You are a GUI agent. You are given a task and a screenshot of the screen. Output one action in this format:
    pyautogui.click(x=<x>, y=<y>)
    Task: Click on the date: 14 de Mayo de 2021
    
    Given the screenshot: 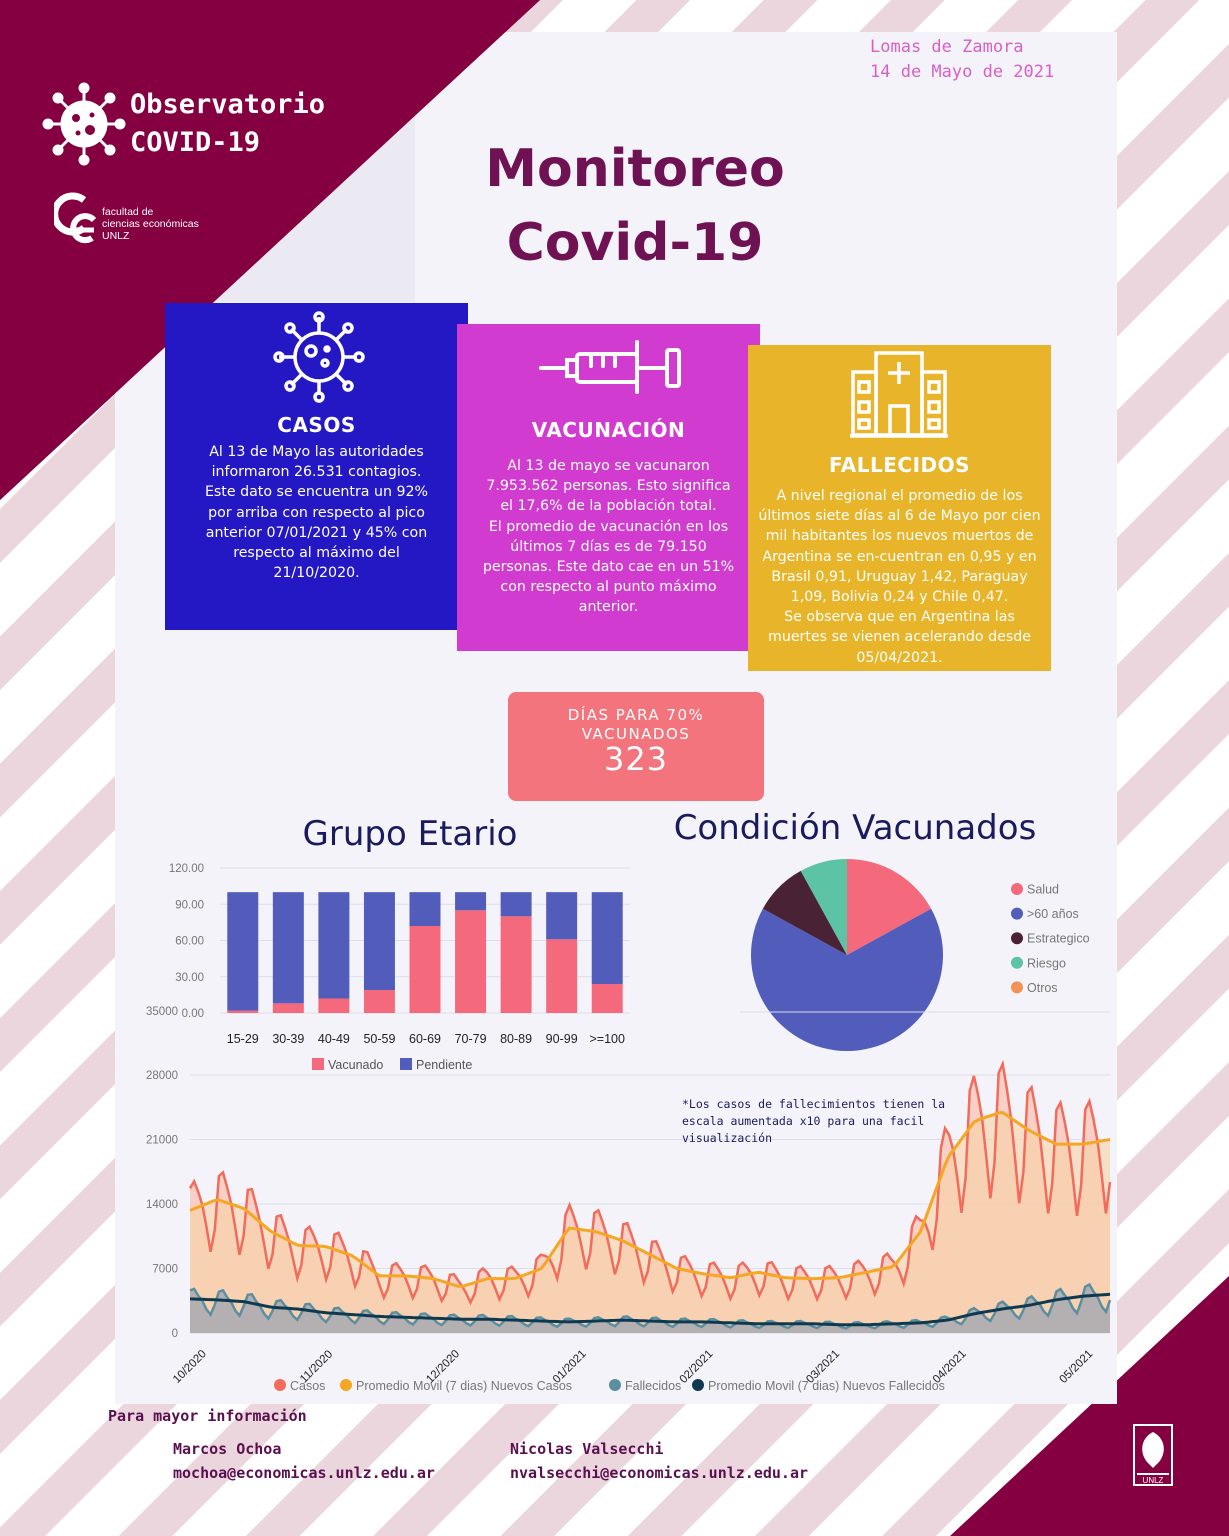 What is the action you would take?
    pyautogui.click(x=962, y=72)
    